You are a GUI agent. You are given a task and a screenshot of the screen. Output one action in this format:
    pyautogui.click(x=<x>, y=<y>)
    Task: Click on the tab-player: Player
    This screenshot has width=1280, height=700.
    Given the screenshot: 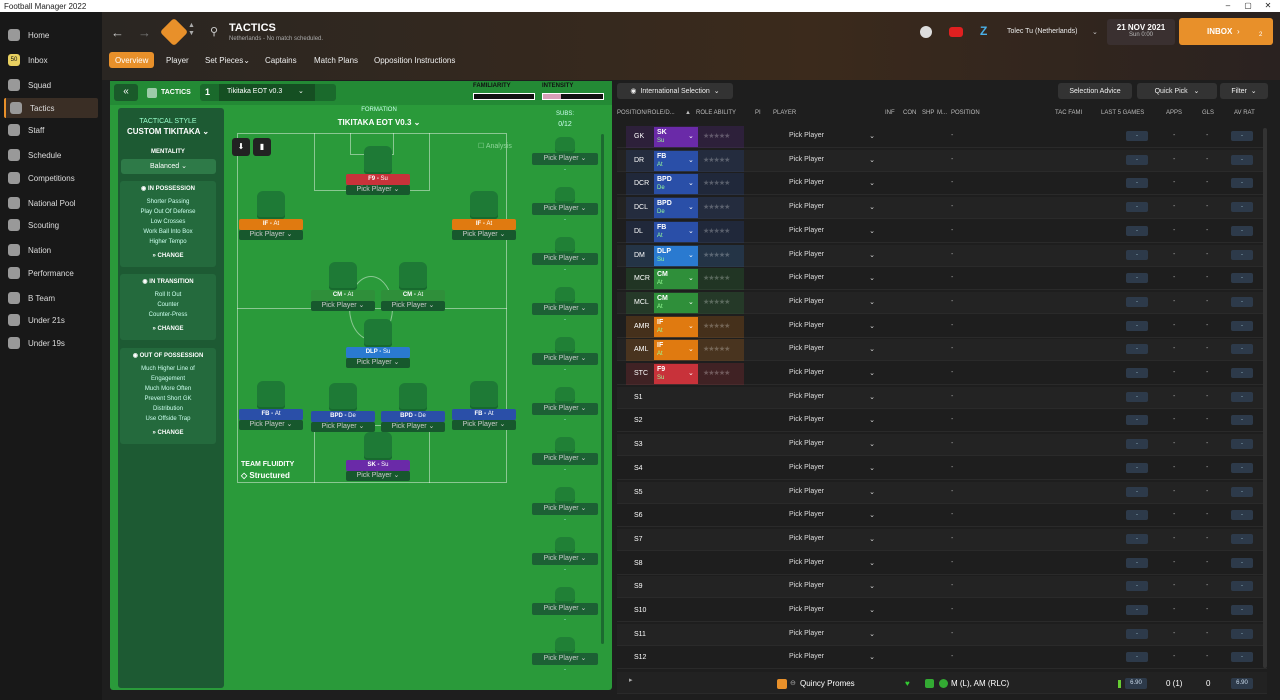 What is the action you would take?
    pyautogui.click(x=177, y=60)
    